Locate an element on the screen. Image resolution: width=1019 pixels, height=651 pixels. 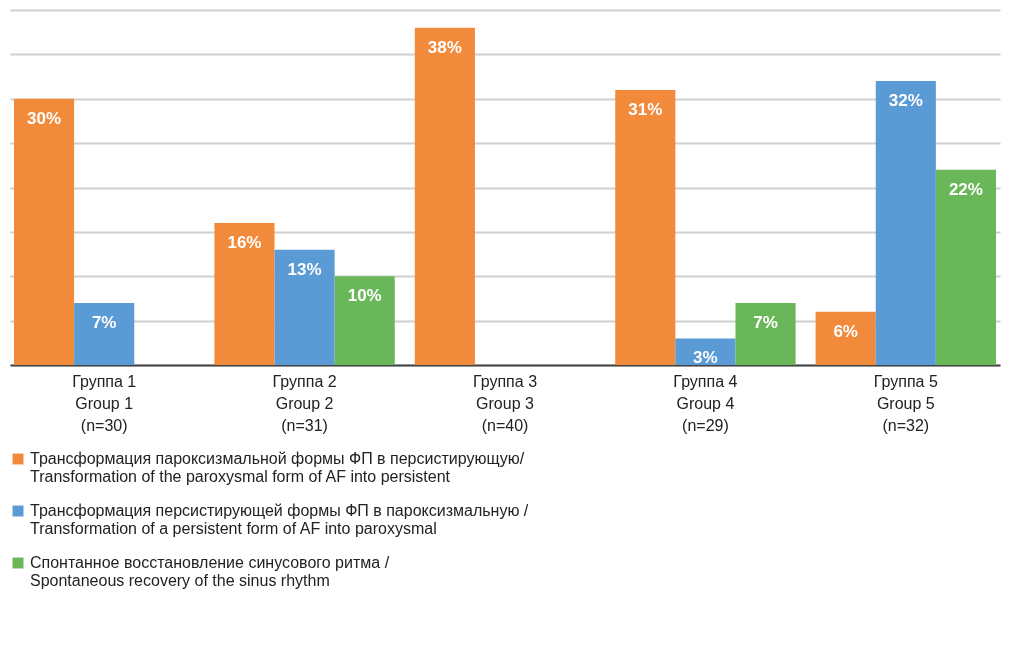
data-label: 6% is located at coordinates (845, 331).